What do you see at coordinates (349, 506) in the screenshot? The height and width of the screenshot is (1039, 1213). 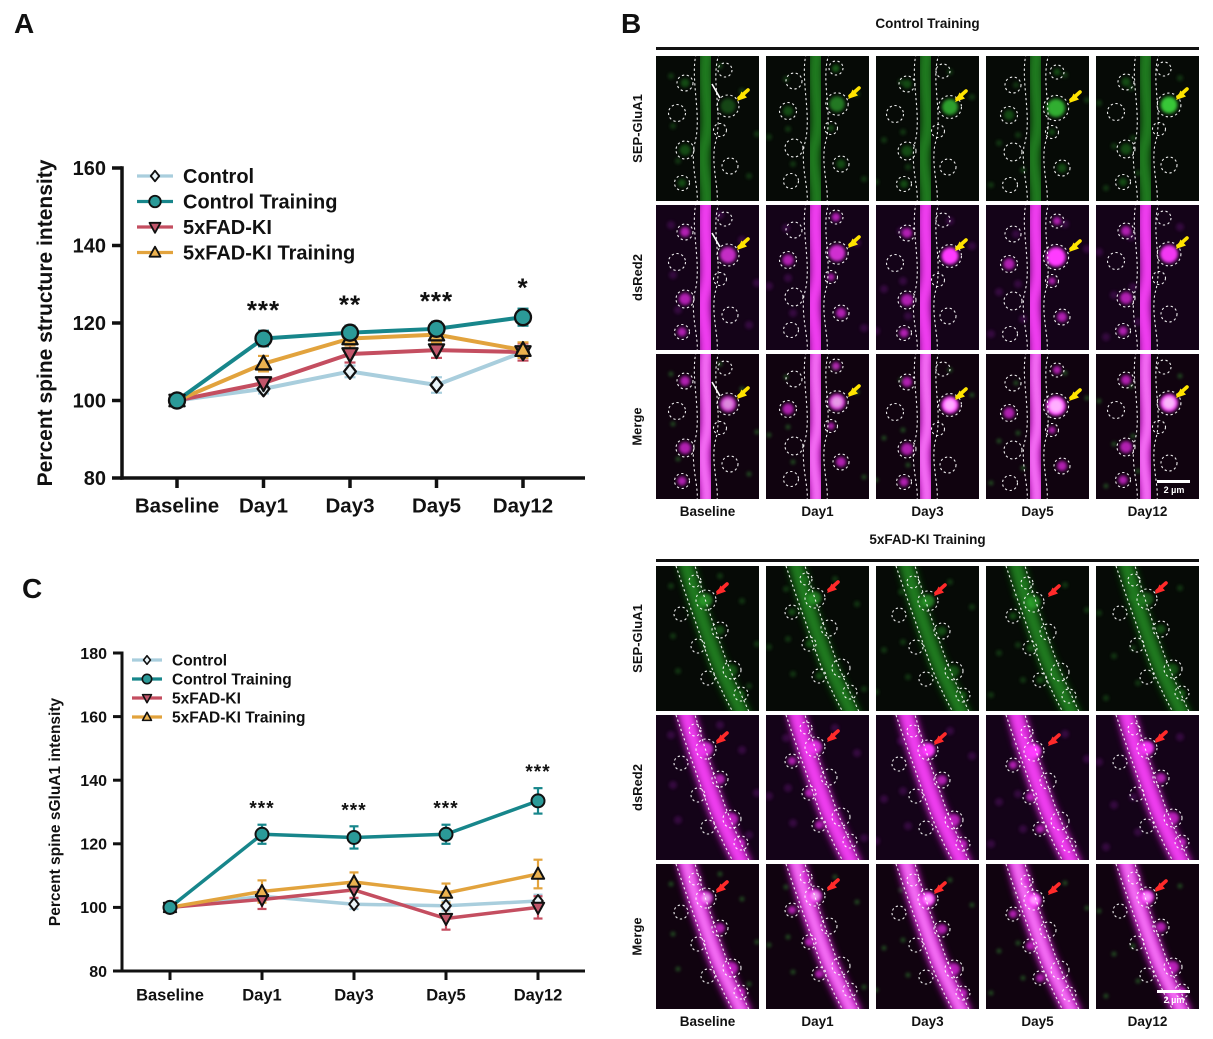 I see `x-tick-label: Day3` at bounding box center [349, 506].